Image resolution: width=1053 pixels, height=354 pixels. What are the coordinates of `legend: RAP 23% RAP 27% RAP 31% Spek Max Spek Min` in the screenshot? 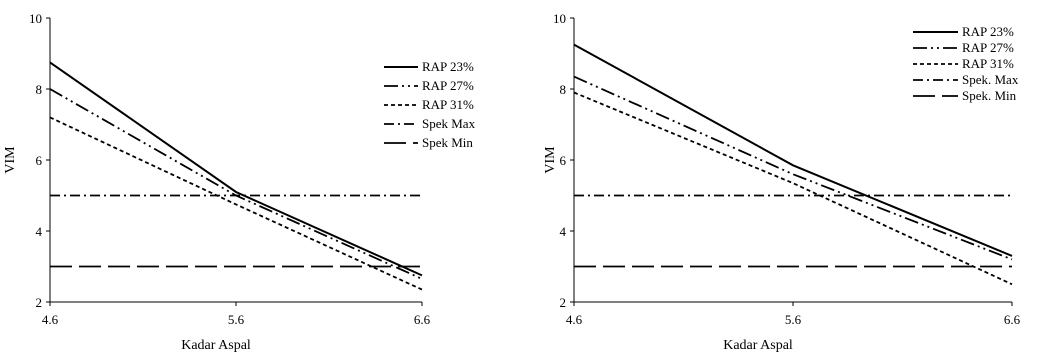 It's located at (430, 104).